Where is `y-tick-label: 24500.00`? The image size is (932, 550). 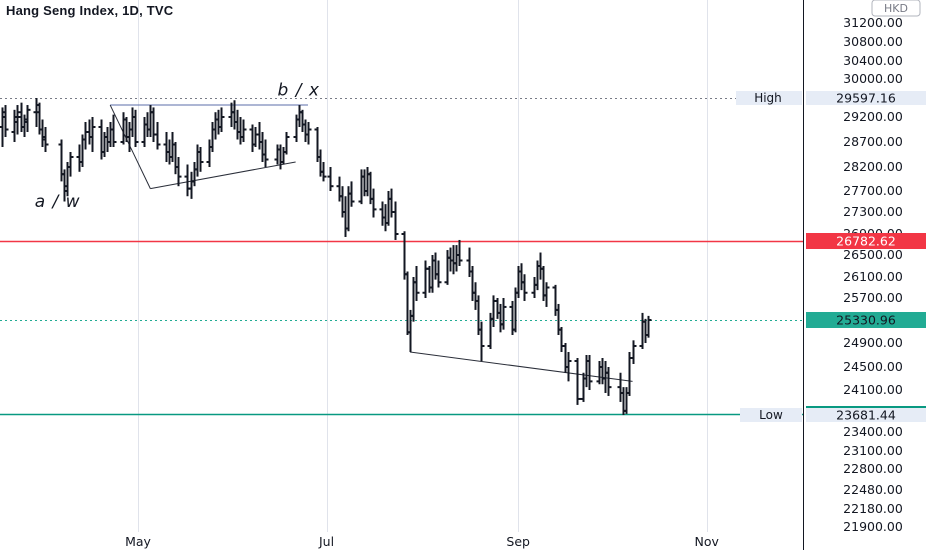
y-tick-label: 24500.00 is located at coordinates (873, 366).